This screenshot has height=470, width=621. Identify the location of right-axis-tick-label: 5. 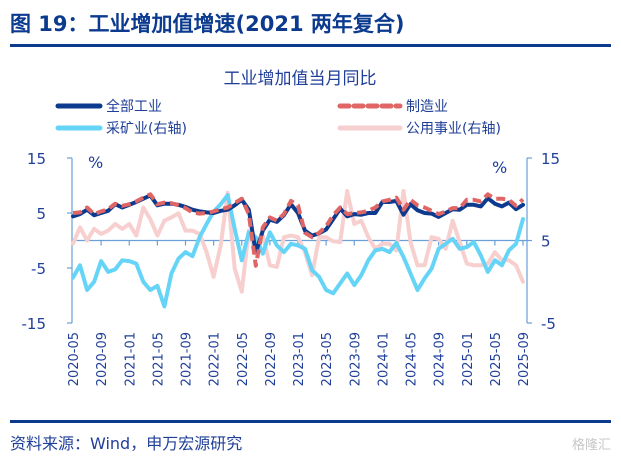
(546, 242).